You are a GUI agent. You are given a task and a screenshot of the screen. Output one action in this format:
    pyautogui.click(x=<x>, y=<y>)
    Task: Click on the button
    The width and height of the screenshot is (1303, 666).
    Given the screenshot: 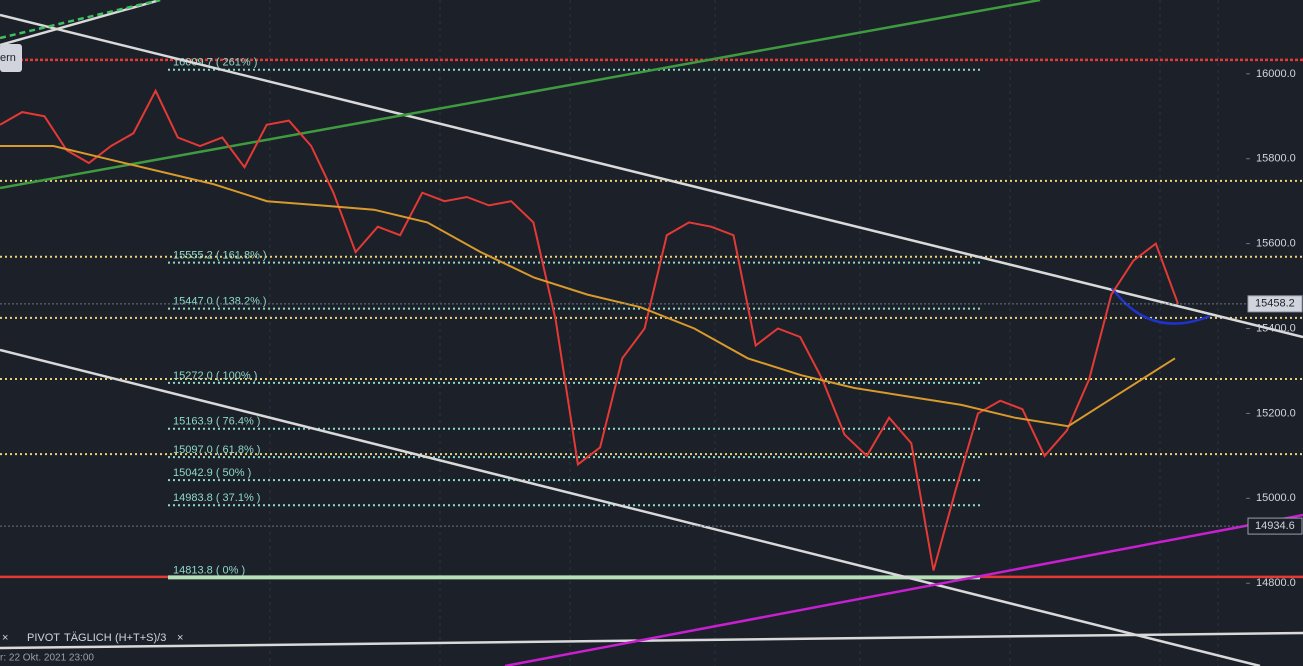 What is the action you would take?
    pyautogui.click(x=11, y=58)
    